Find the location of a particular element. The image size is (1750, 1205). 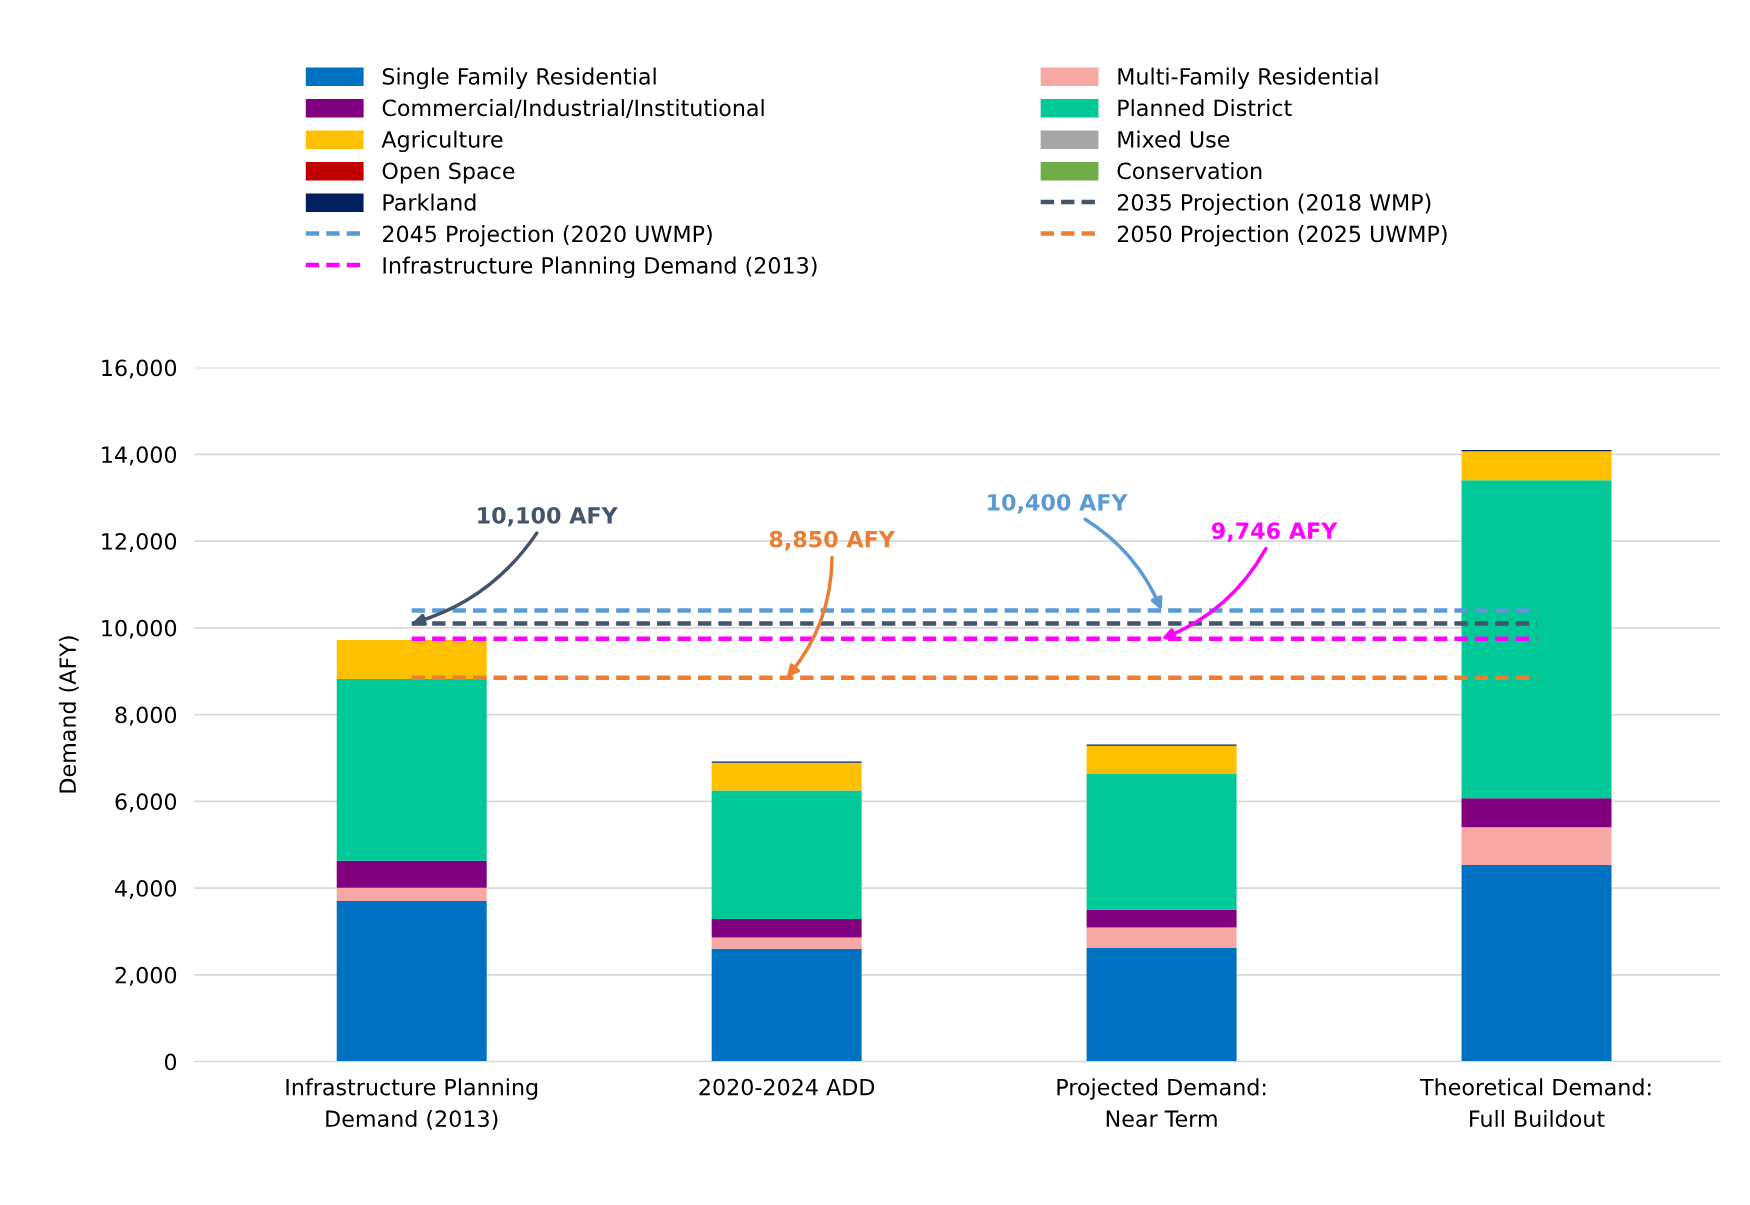

y-tick-label: 10,000 is located at coordinates (139, 629).